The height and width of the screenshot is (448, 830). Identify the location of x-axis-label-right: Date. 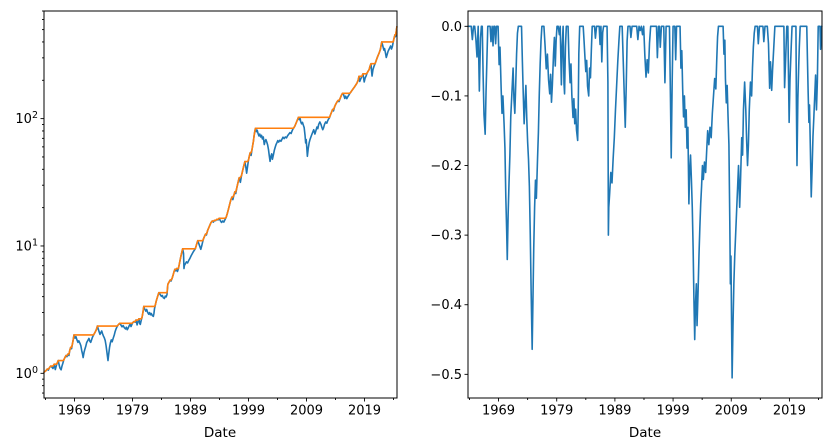
(645, 433).